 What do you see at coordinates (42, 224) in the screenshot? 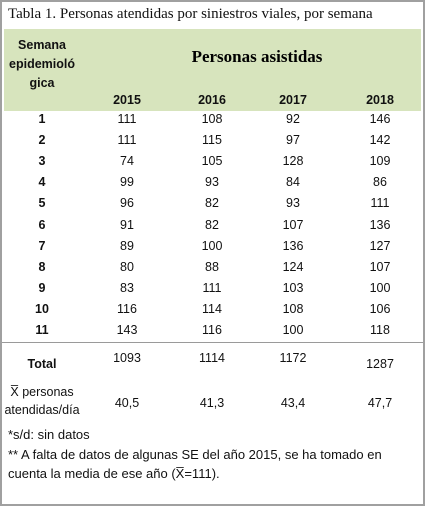
I see `week-number: 6` at bounding box center [42, 224].